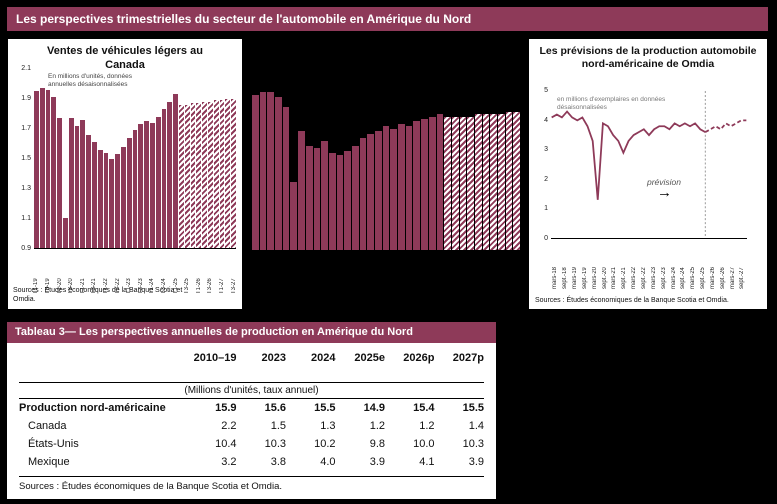  Describe the element at coordinates (198, 286) in the screenshot. I see `x-axis-label-text: T1-26` at that location.